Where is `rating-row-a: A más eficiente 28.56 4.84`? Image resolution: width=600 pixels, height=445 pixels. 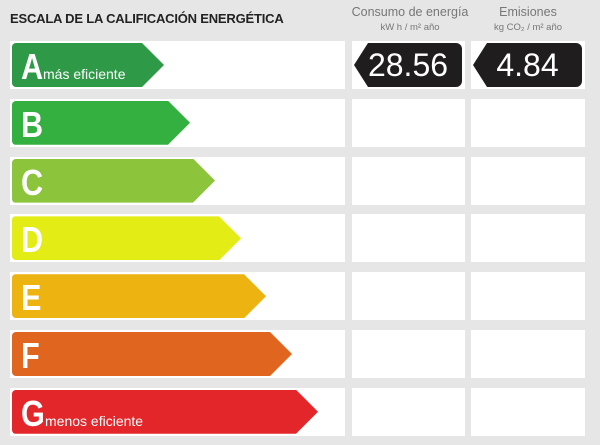 rating-row-a: A más eficiente 28.56 4.84 is located at coordinates (300, 65).